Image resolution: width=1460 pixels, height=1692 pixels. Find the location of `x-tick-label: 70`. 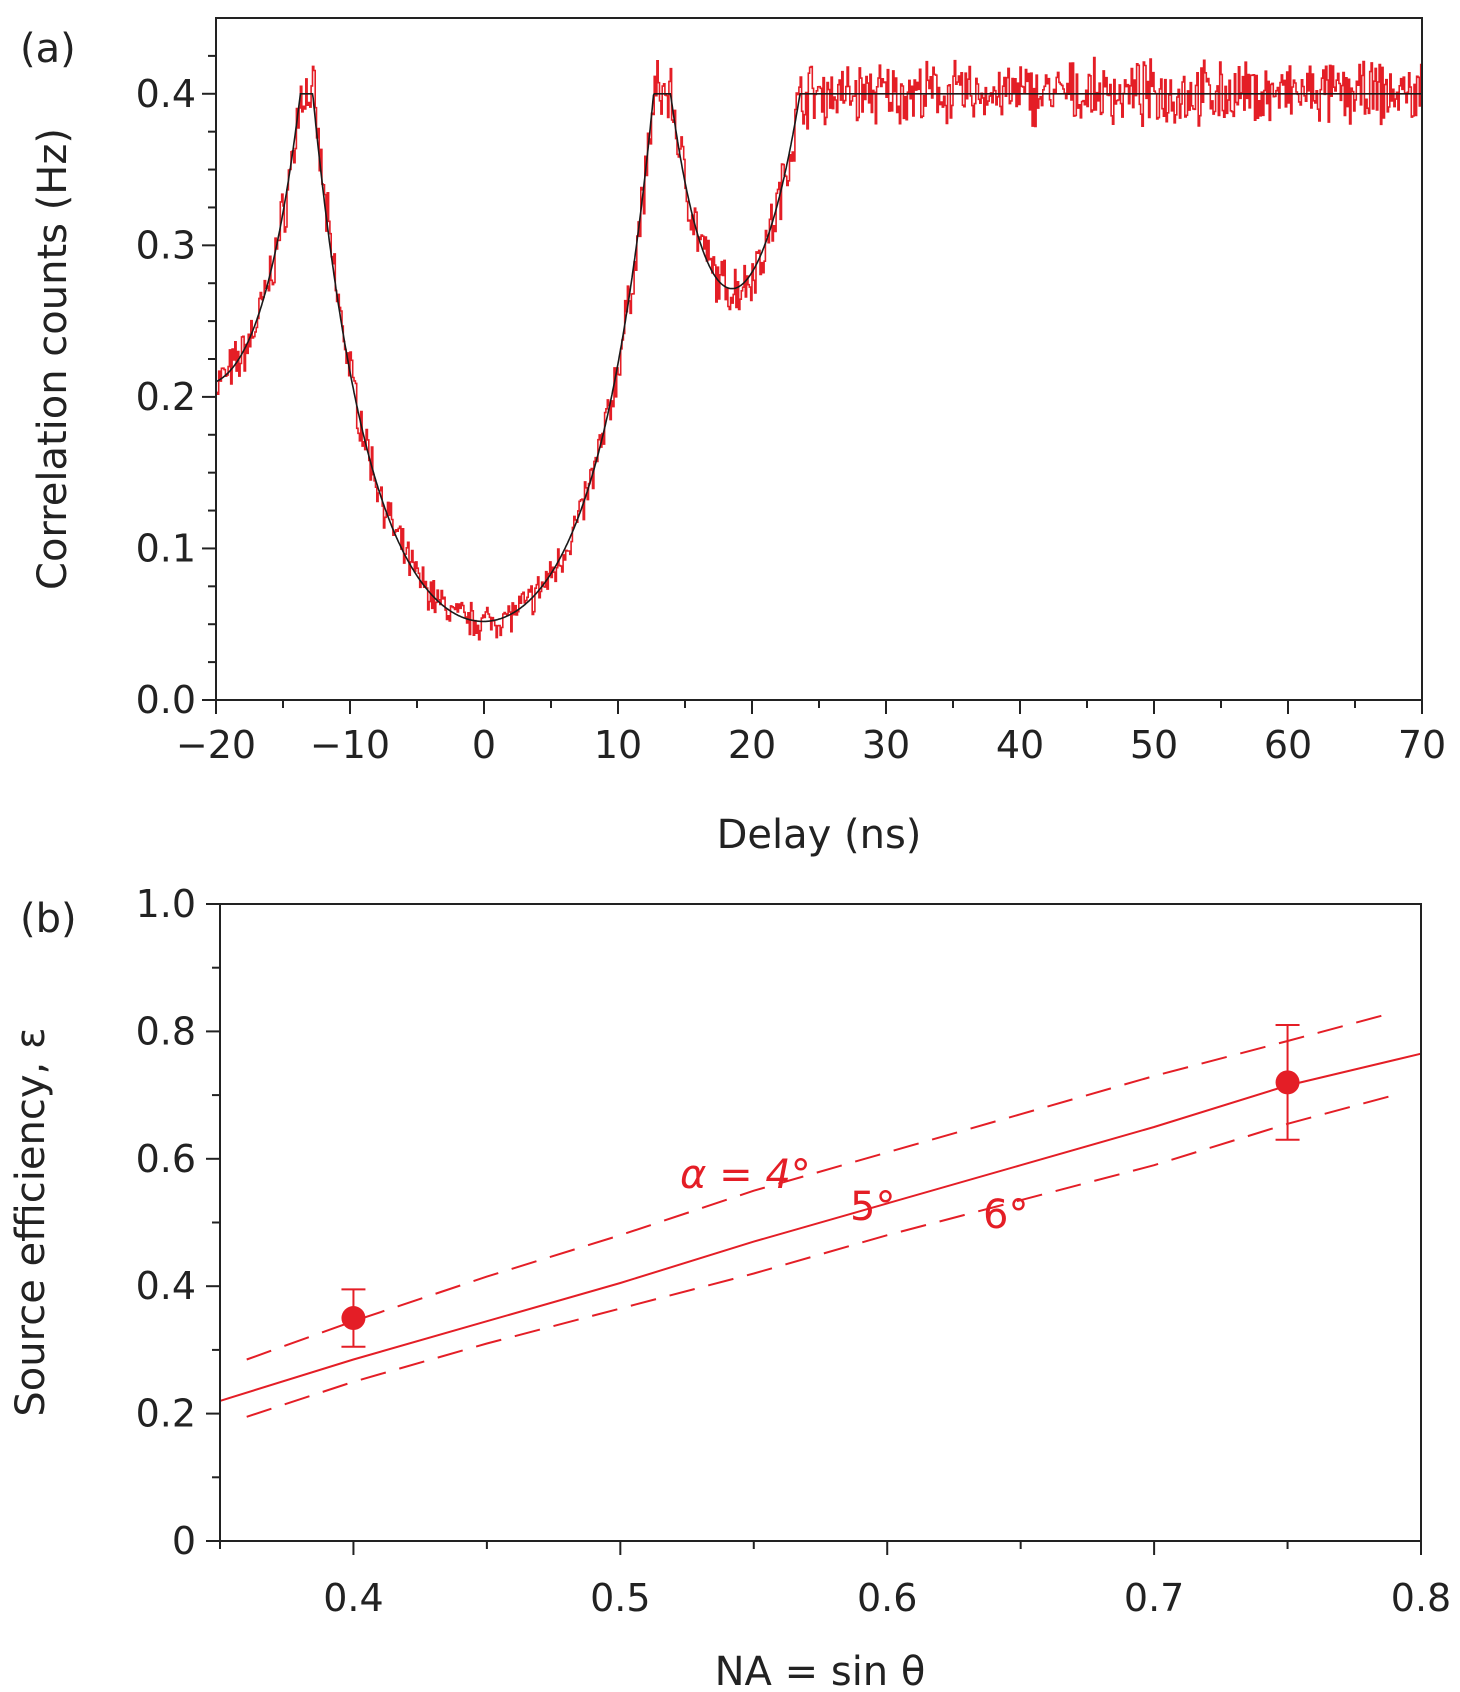

x-tick-label: 70 is located at coordinates (1422, 745).